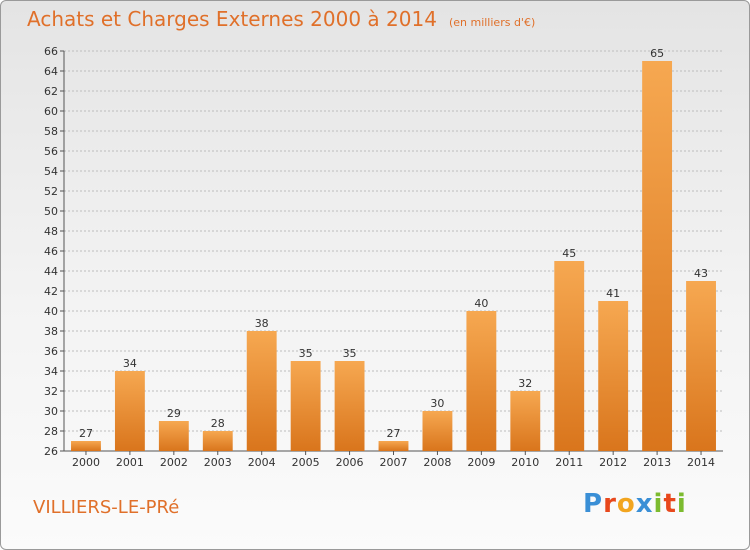  Describe the element at coordinates (394, 433) in the screenshot. I see `value-label-2007: 27` at that location.